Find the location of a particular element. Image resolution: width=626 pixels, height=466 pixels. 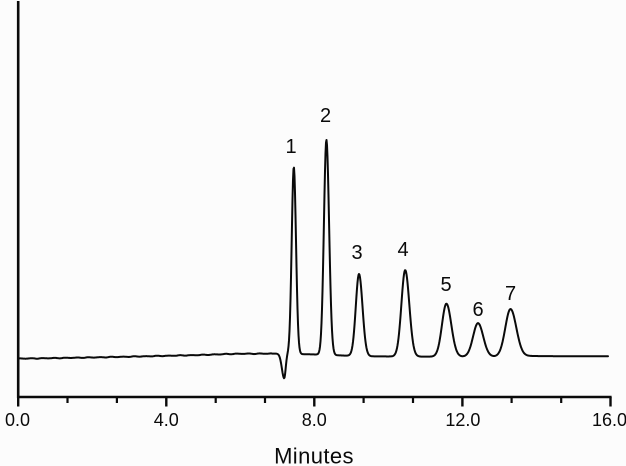

svg-text: 16.0 is located at coordinates (609, 420).